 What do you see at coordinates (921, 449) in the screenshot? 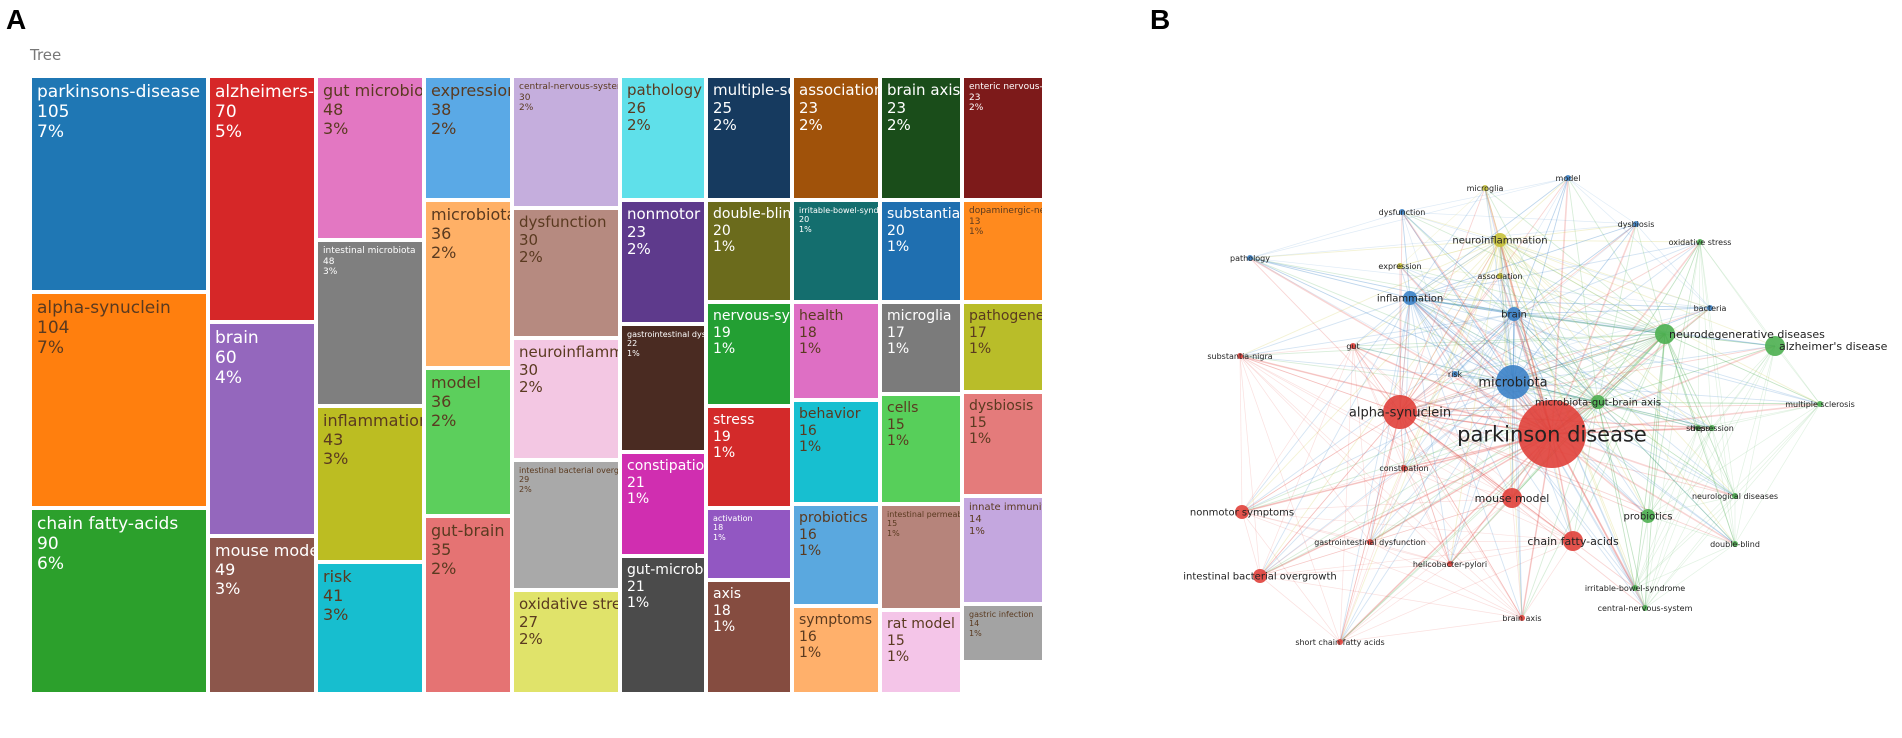
I see `treemap-tile: cells 15 1%` at bounding box center [921, 449].